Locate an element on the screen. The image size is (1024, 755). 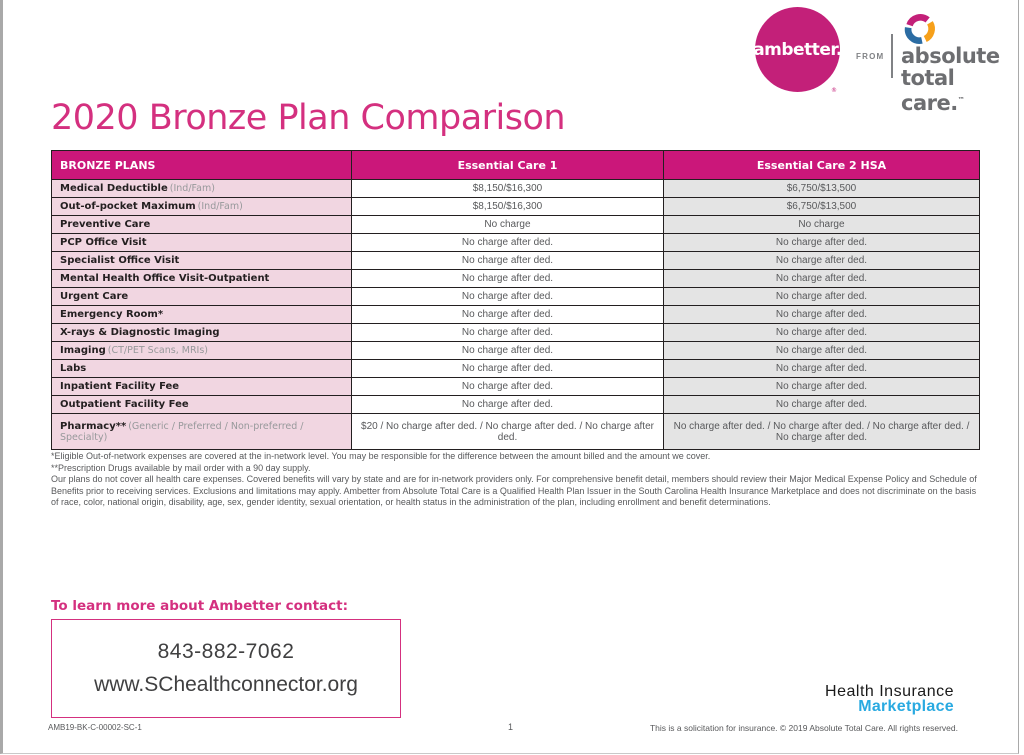
benefit-label: Inpatient Facility Fee is located at coordinates (120, 386).